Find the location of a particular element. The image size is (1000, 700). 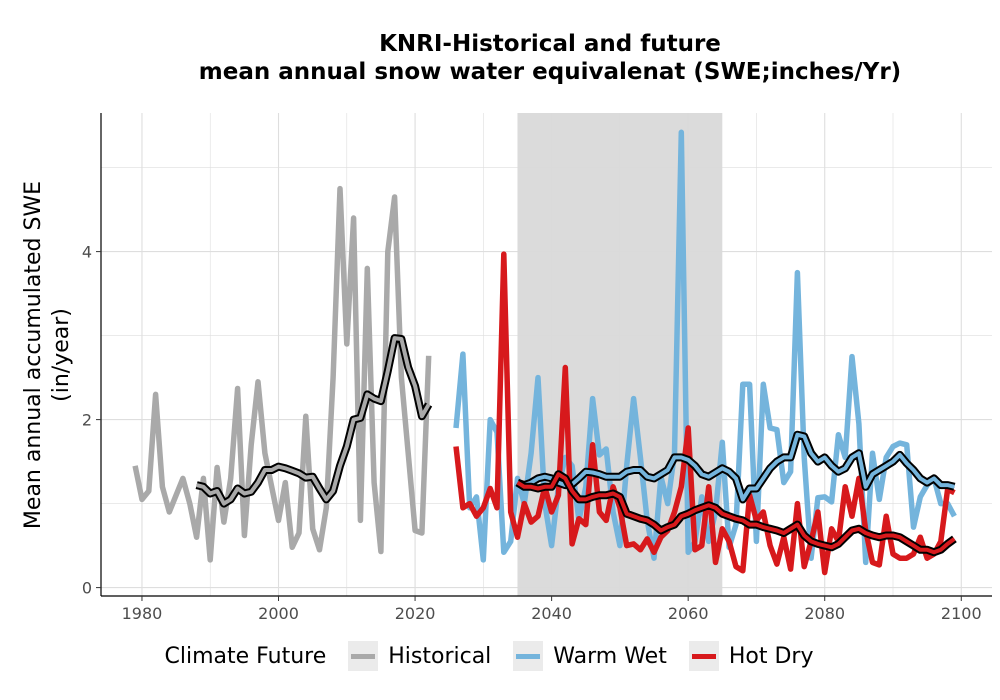

legend-swatch-hot-dry is located at coordinates (703, 656).